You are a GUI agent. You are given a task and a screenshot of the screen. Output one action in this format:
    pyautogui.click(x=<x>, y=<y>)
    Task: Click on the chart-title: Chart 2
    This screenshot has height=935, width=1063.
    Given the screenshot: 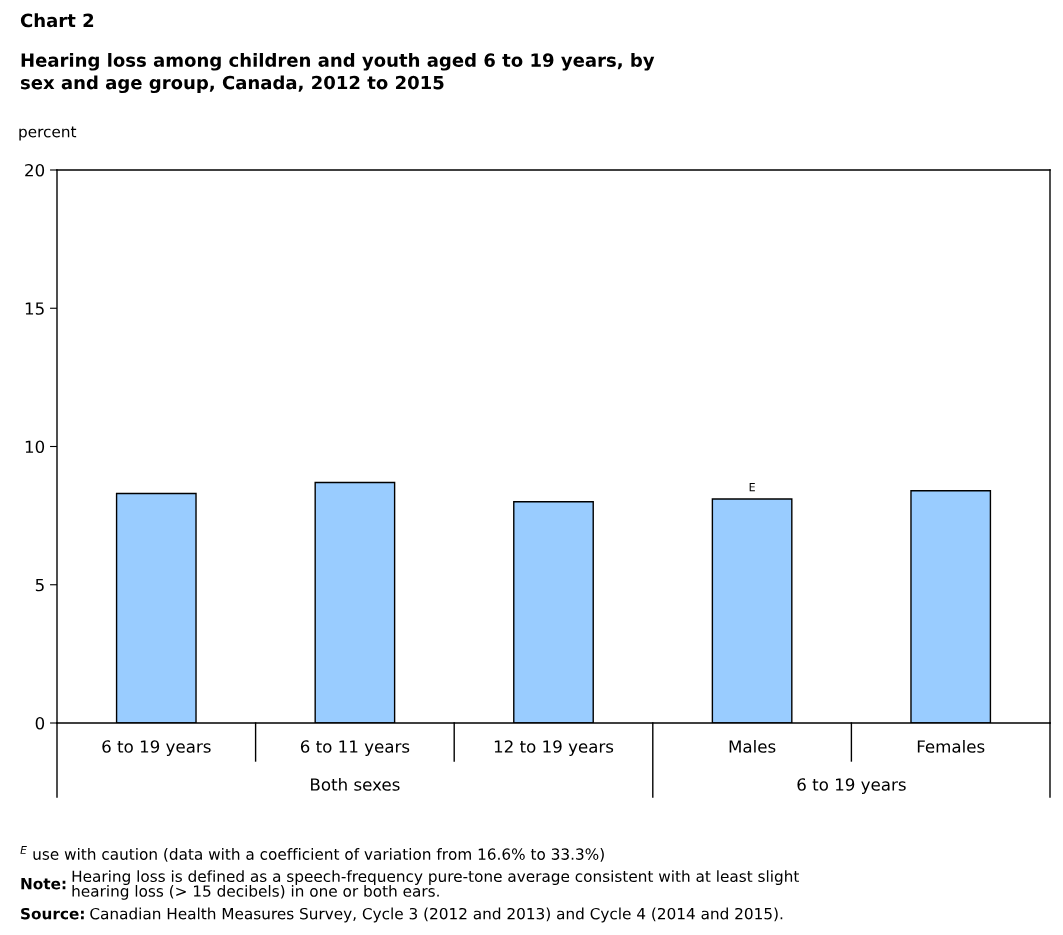 What is the action you would take?
    pyautogui.click(x=57, y=20)
    